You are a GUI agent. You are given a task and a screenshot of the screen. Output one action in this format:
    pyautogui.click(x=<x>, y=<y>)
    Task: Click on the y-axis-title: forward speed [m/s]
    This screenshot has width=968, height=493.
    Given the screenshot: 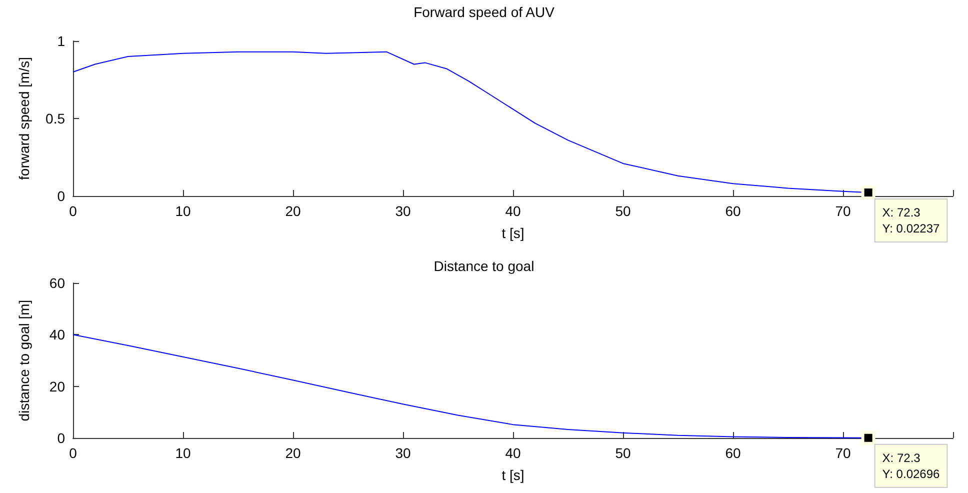 What is the action you would take?
    pyautogui.click(x=24, y=118)
    